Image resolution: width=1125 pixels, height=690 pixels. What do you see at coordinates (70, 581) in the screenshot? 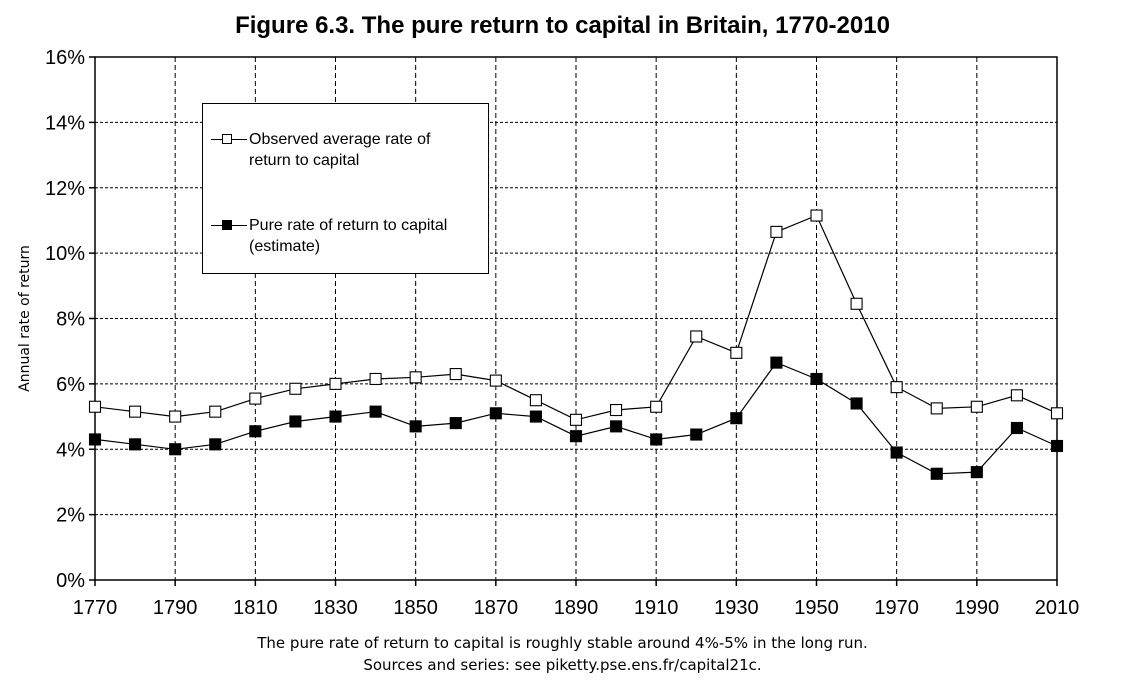
I see `y-tick-label: 0%` at bounding box center [70, 581].